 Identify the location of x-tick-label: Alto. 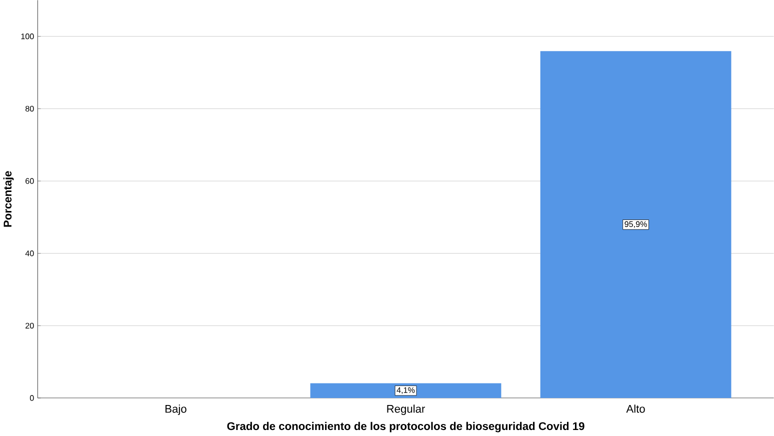
(635, 408).